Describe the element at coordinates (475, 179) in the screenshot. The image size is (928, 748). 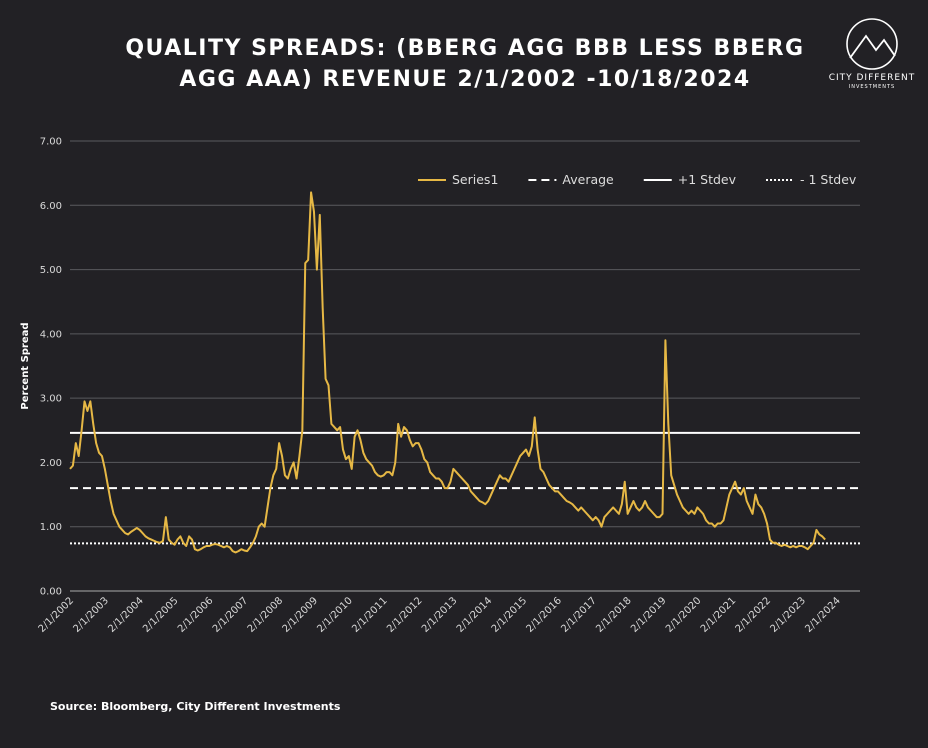
I see `legend-label: Series1` at that location.